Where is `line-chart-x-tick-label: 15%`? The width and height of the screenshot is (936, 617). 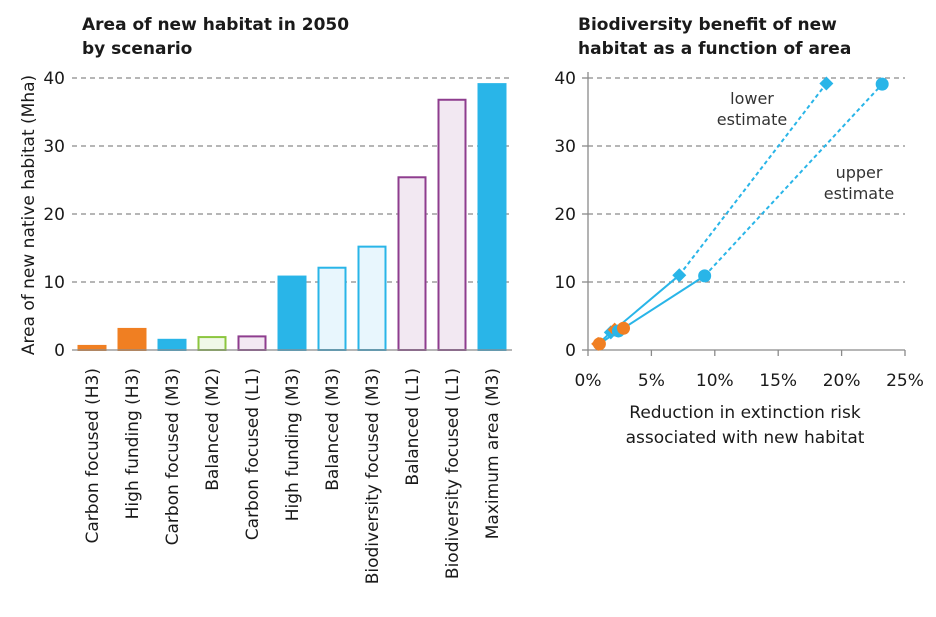 line-chart-x-tick-label: 15% is located at coordinates (778, 381).